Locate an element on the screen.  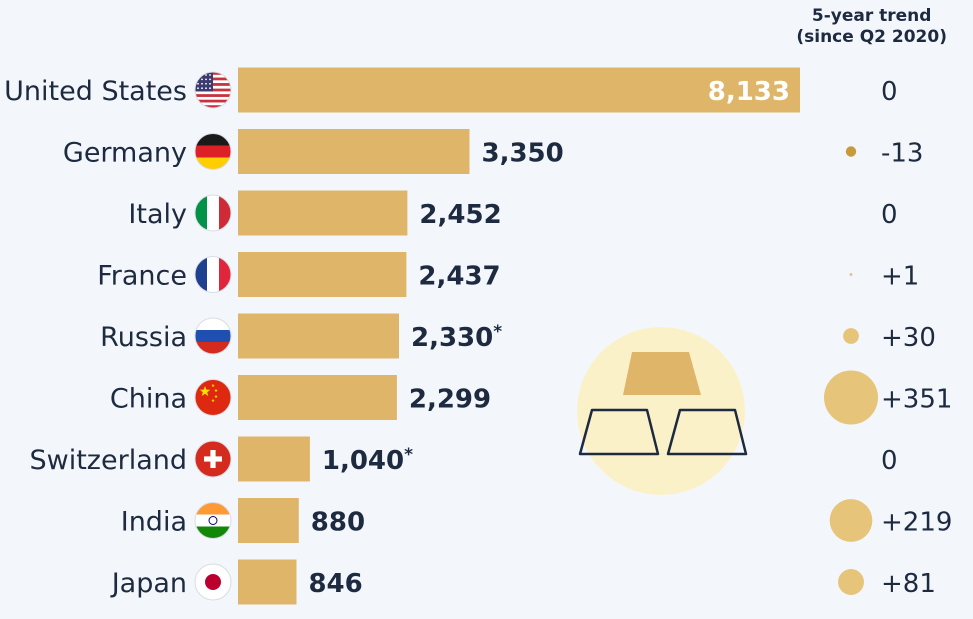
country-label: Italy is located at coordinates (157, 214).